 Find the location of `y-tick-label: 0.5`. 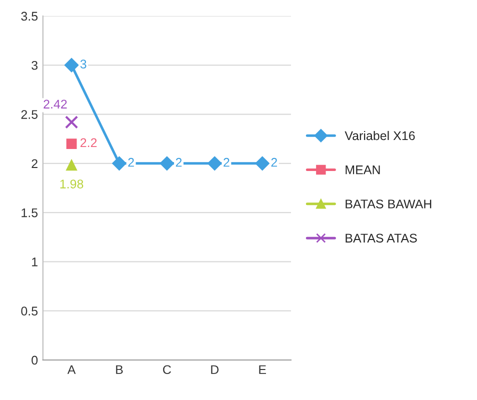

y-tick-label: 0.5 is located at coordinates (29, 311).